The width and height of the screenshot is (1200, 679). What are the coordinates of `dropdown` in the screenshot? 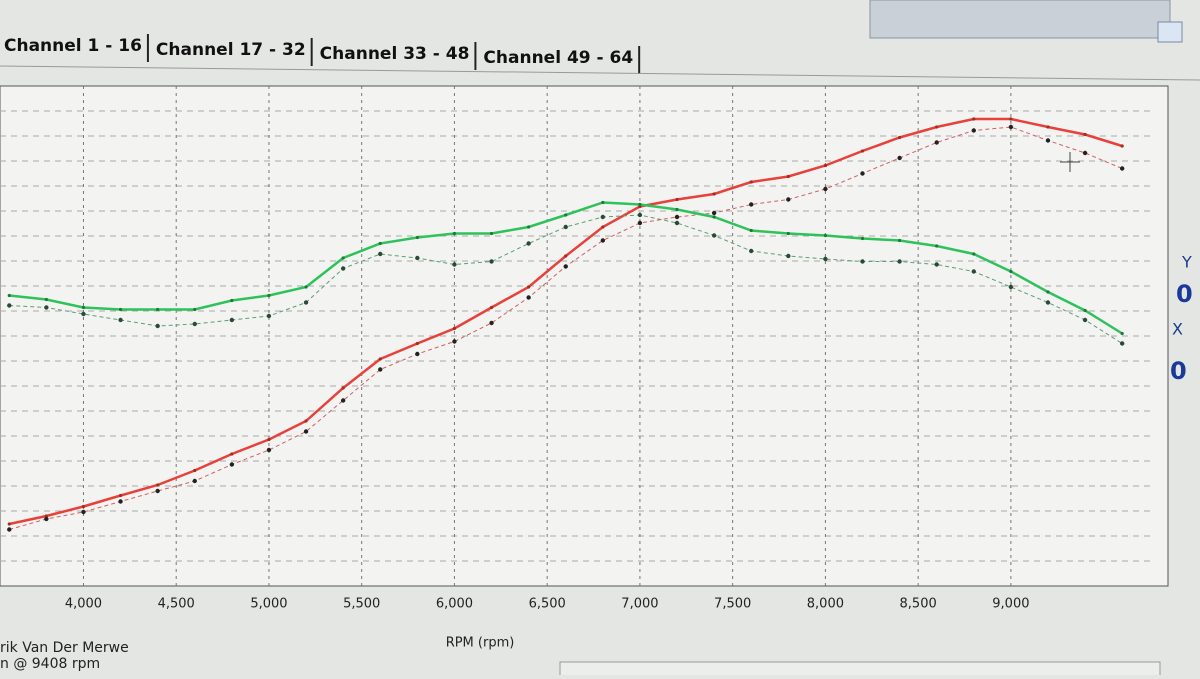 It's located at (1020, 19).